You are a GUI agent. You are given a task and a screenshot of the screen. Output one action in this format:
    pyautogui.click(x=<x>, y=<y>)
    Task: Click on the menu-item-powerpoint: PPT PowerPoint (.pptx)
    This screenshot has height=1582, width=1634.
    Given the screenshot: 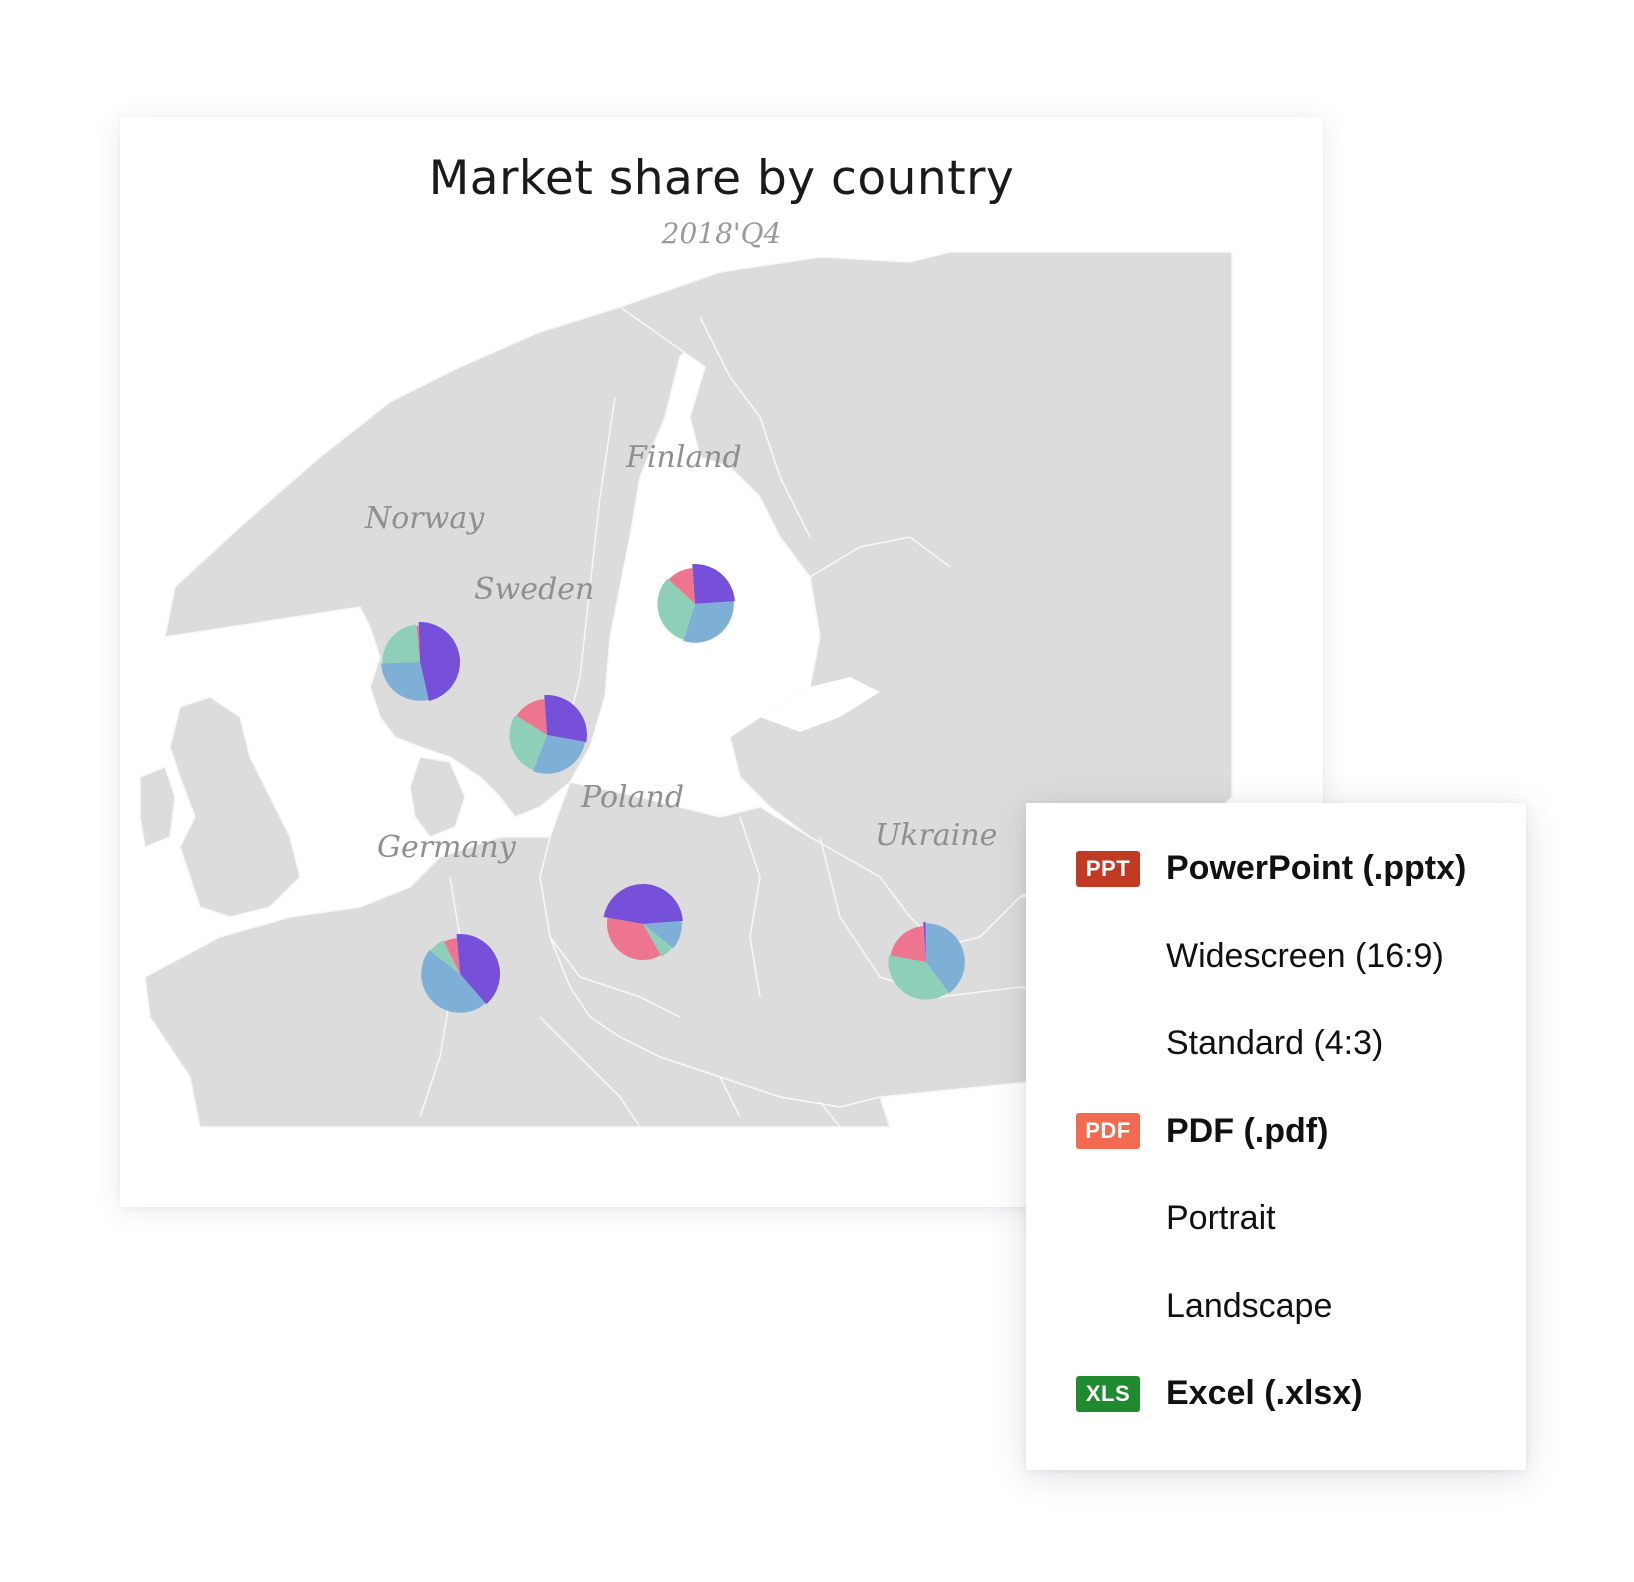 What is the action you would take?
    pyautogui.click(x=1276, y=869)
    